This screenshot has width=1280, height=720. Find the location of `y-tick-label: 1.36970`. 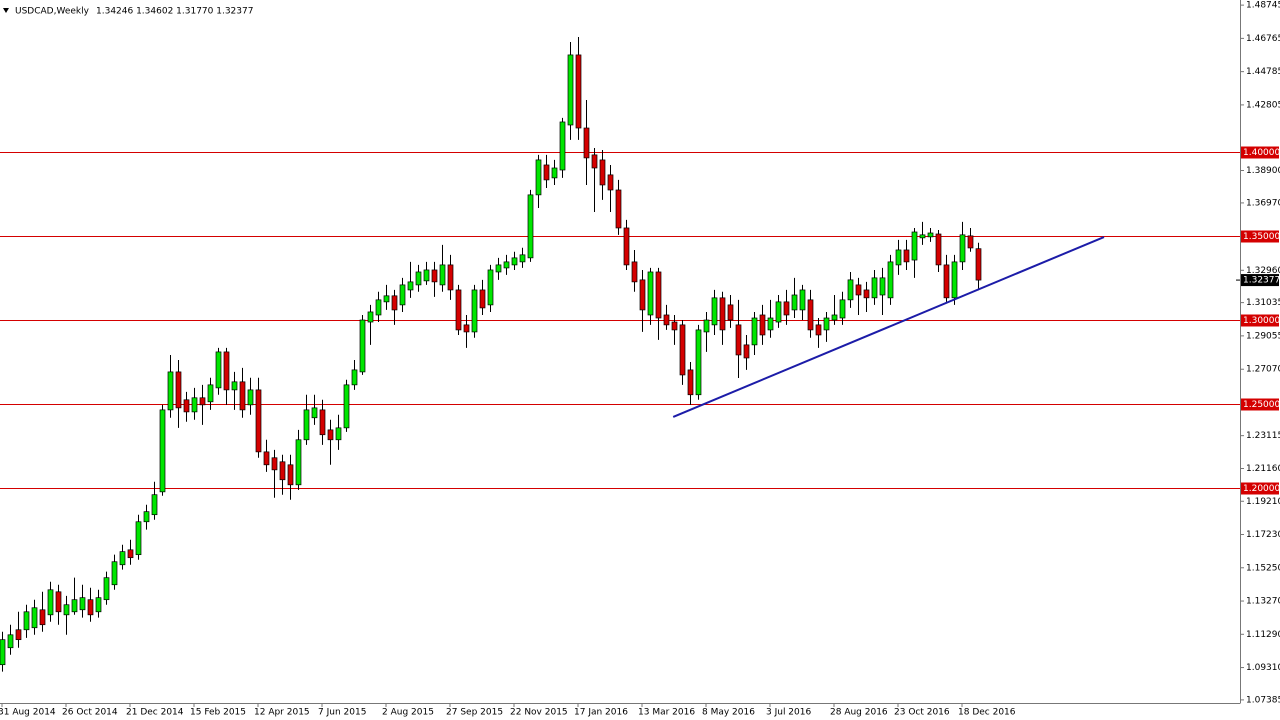

y-tick-label: 1.36970 is located at coordinates (1263, 203).